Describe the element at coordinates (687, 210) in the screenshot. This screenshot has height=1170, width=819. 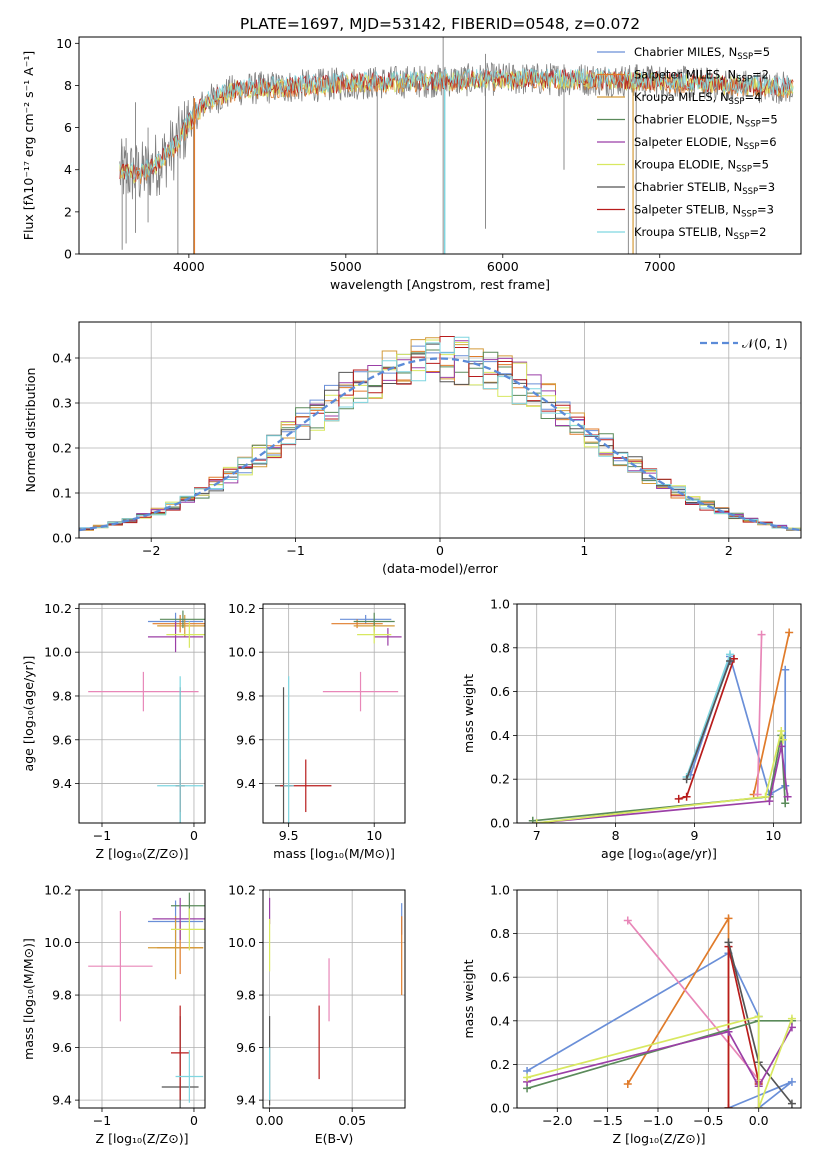
I see `legend-entry-name: Salpeter STELIB, N` at that location.